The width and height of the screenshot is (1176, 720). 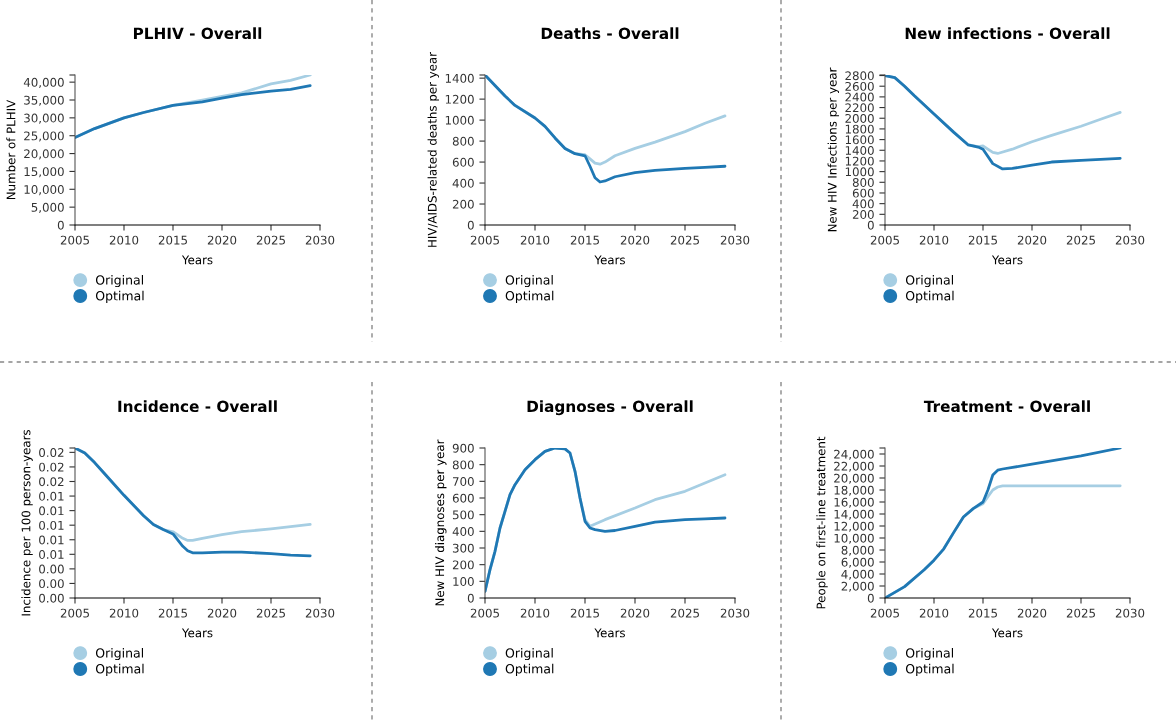 What do you see at coordinates (463, 548) in the screenshot?
I see `y-tick-label: 300` at bounding box center [463, 548].